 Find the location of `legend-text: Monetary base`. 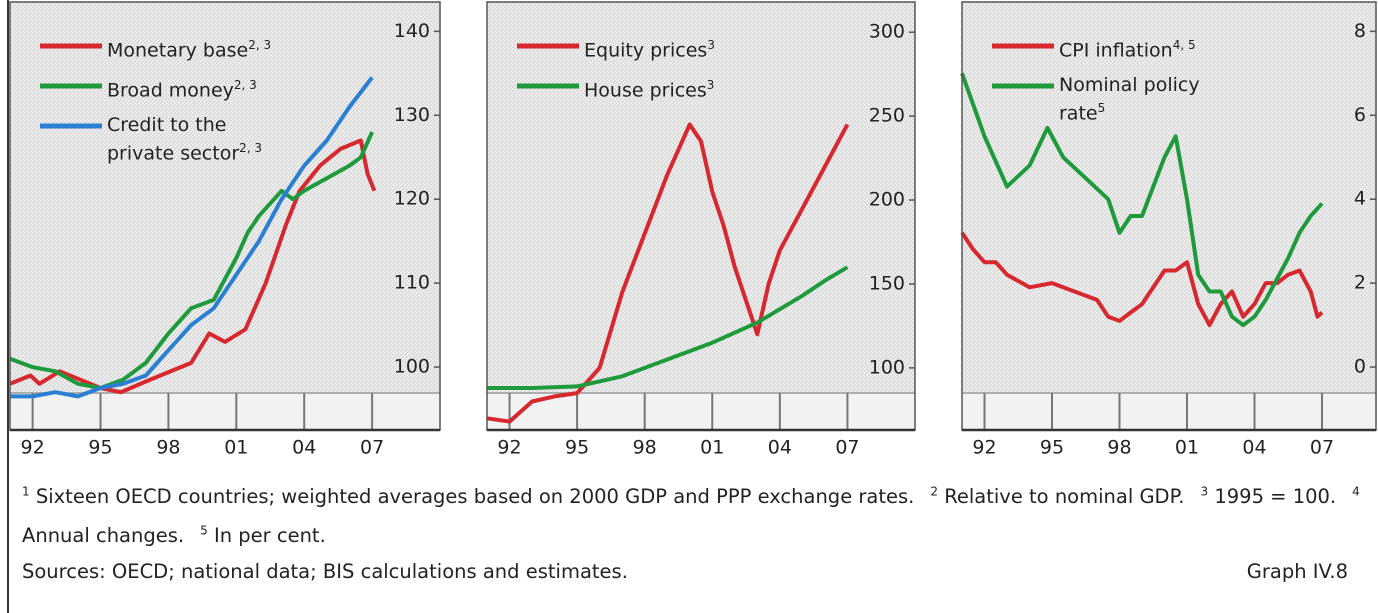

legend-text: Monetary base is located at coordinates (178, 50).